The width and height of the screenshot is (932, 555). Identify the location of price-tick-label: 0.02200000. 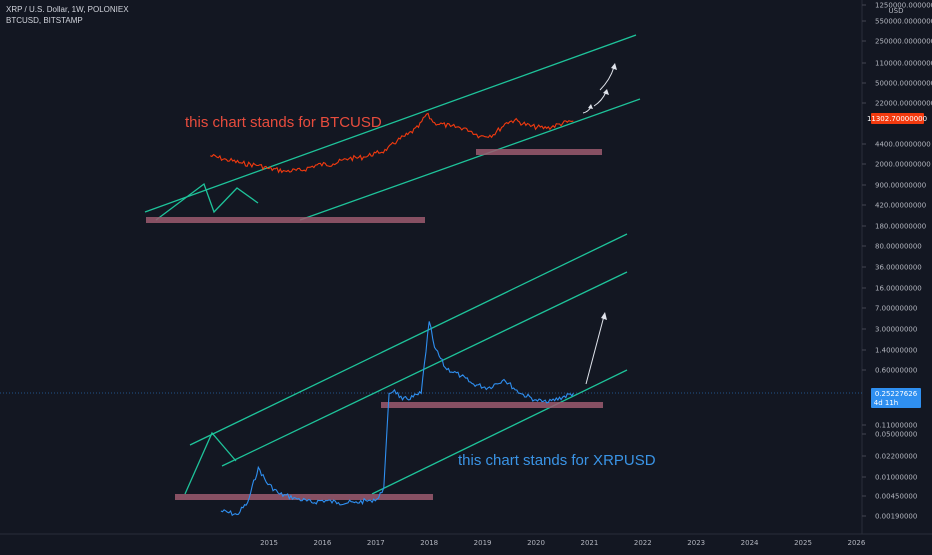
(896, 457).